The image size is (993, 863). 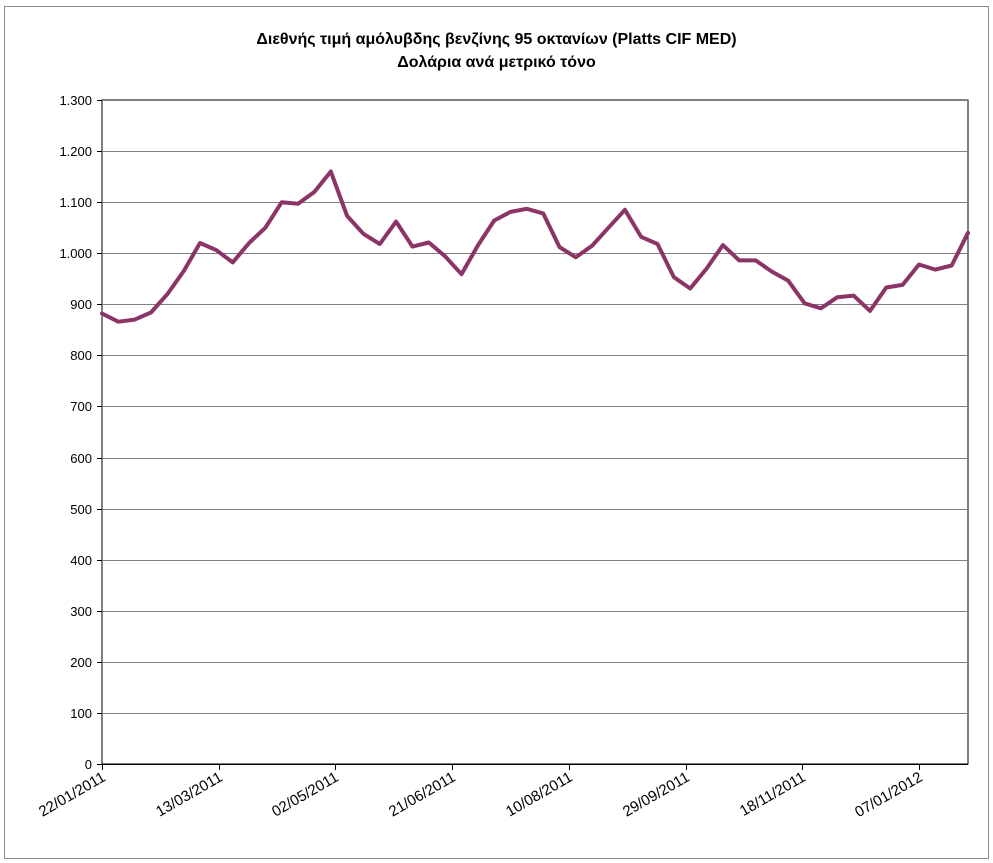 What do you see at coordinates (75, 202) in the screenshot?
I see `y-tick-label: 1.100` at bounding box center [75, 202].